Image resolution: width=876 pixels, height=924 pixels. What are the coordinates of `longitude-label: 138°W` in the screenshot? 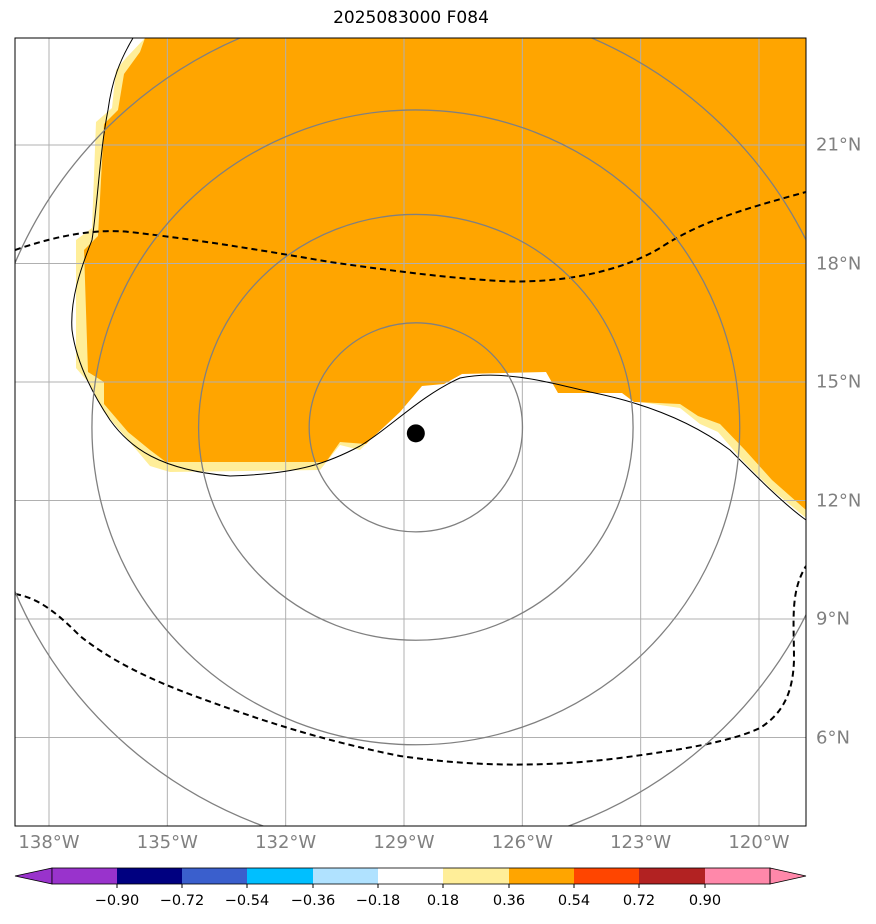 It's located at (49, 842).